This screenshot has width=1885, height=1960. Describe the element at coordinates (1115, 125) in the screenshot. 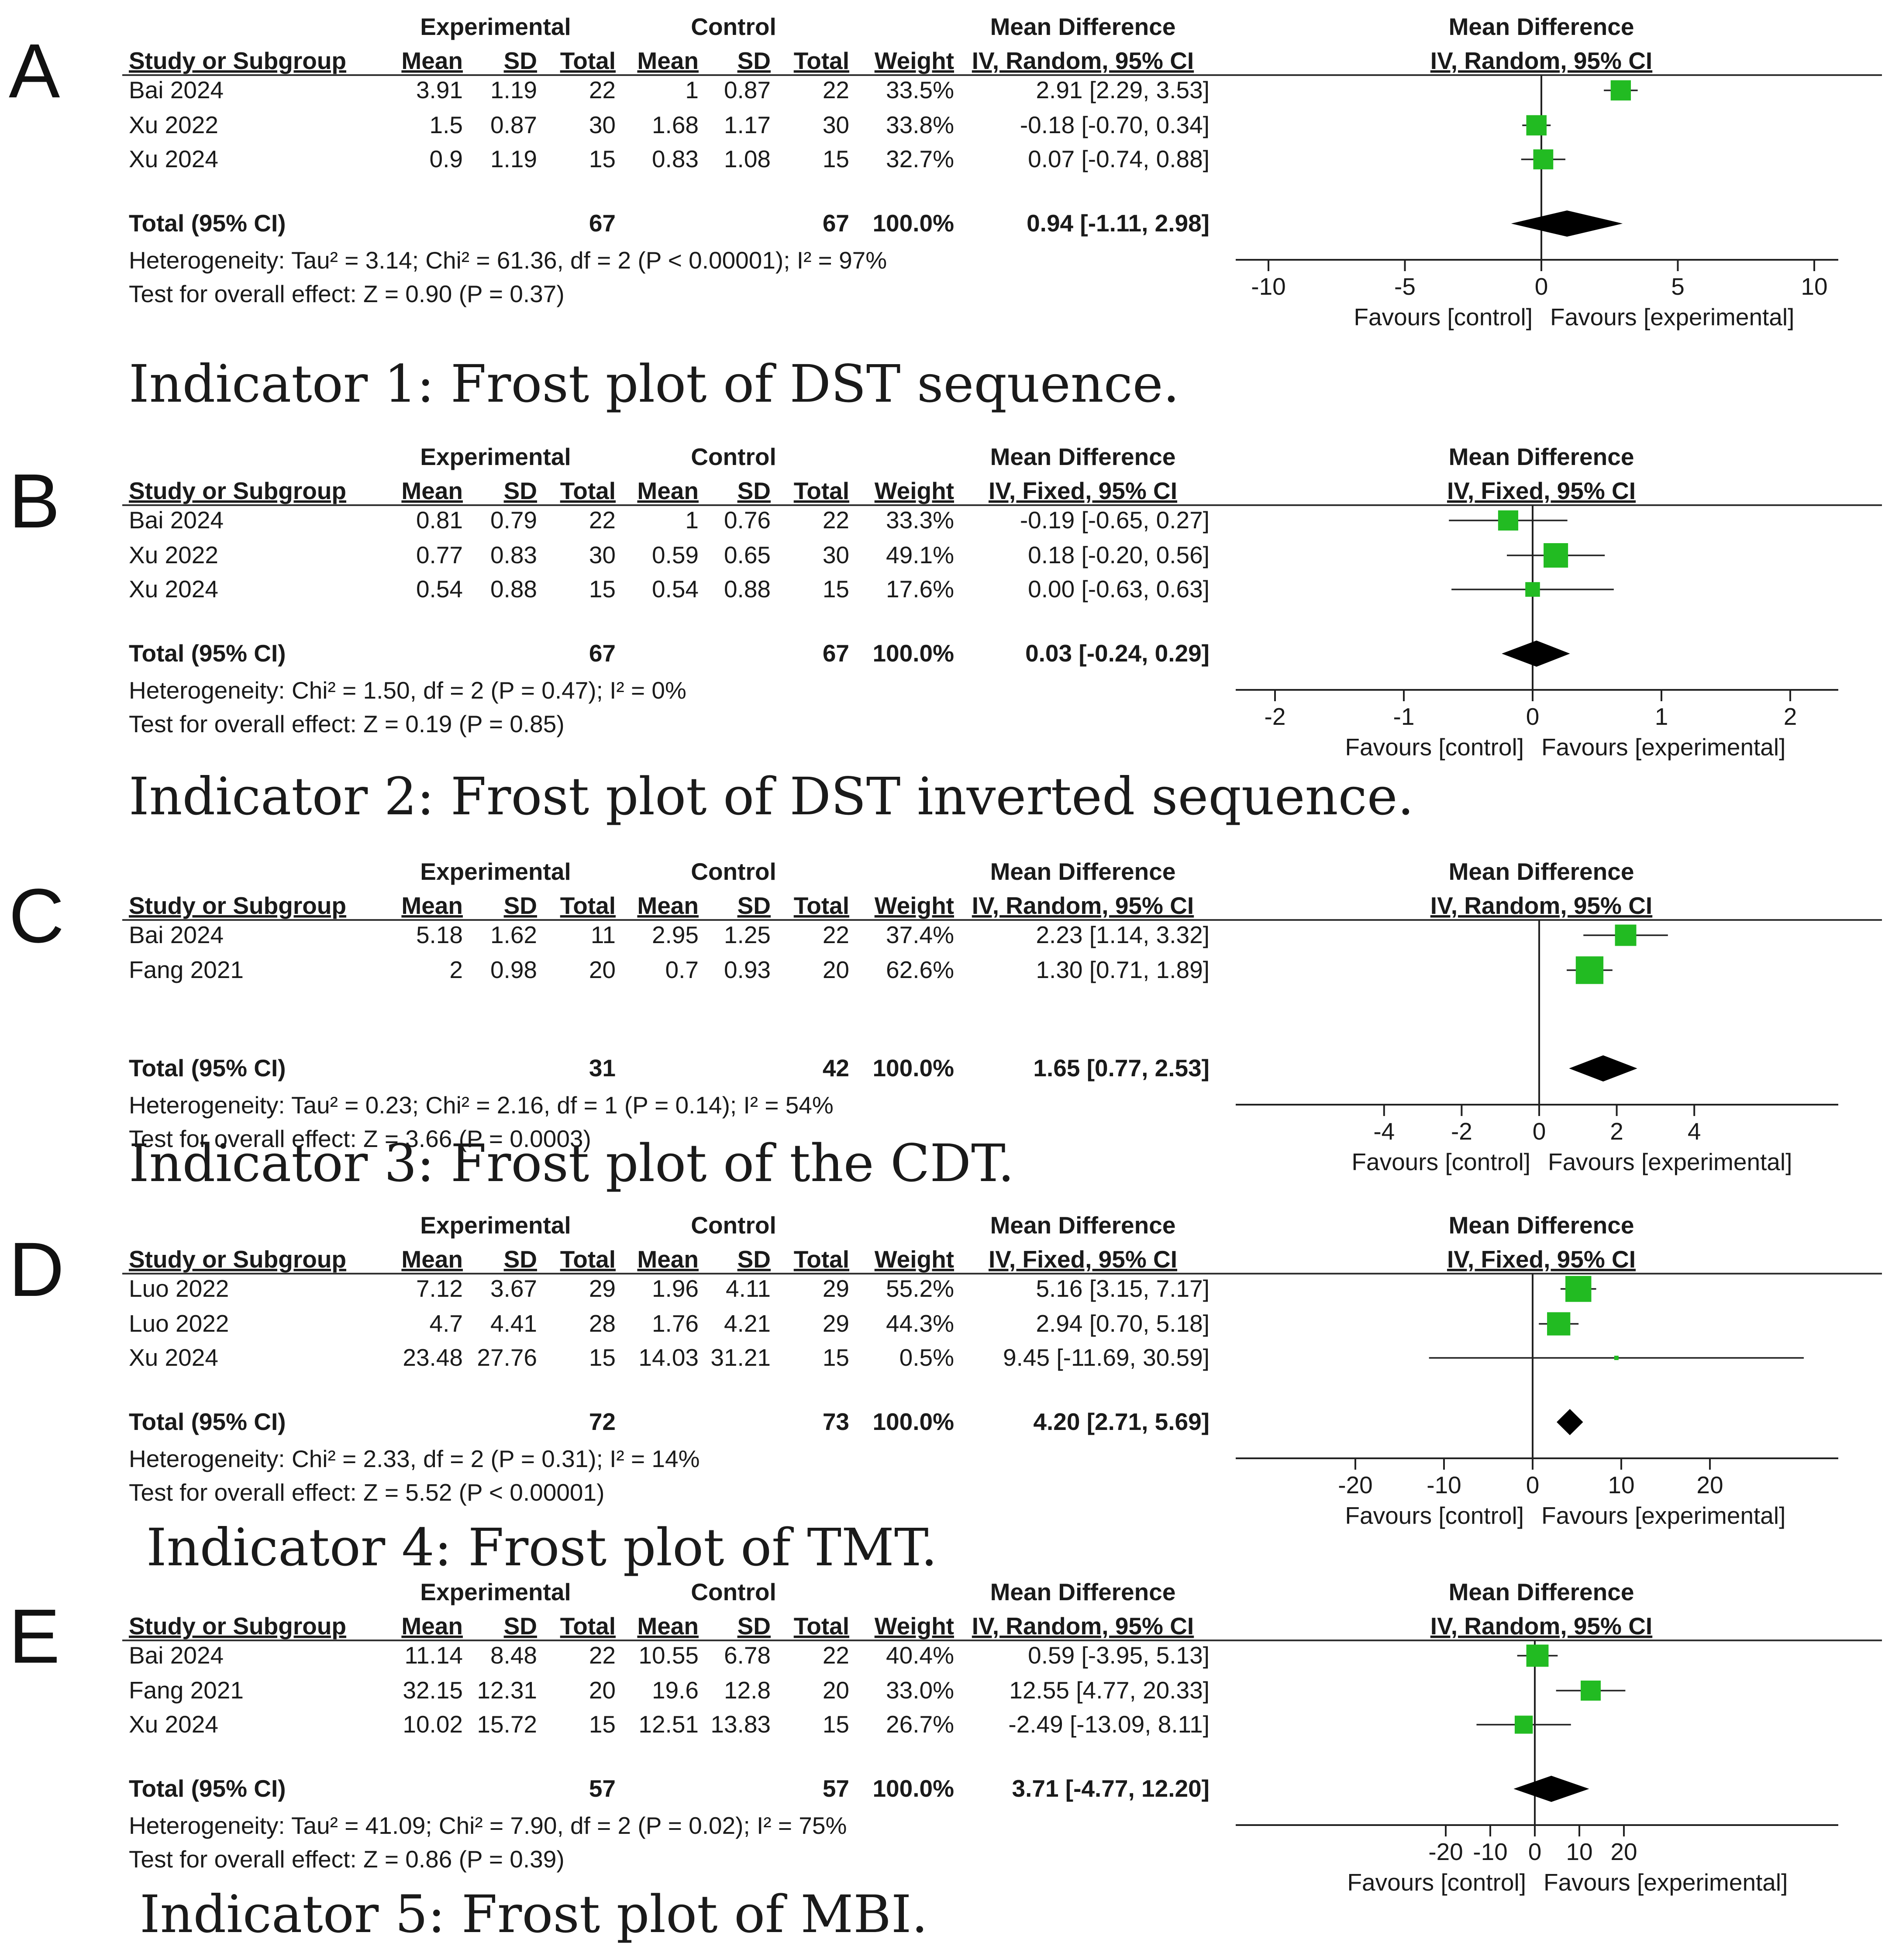

I see `md-ci: -0.18 [-0.70, 0.34]` at that location.